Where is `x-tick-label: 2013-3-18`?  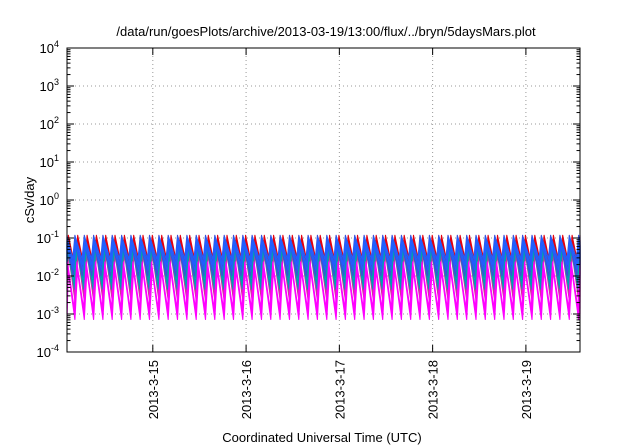 x-tick-label: 2013-3-18 is located at coordinates (433, 389).